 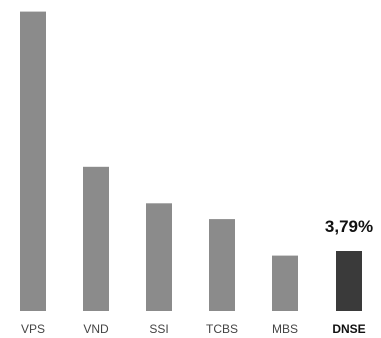 I want to click on annotation-layer: 3,79%, so click(x=349, y=226).